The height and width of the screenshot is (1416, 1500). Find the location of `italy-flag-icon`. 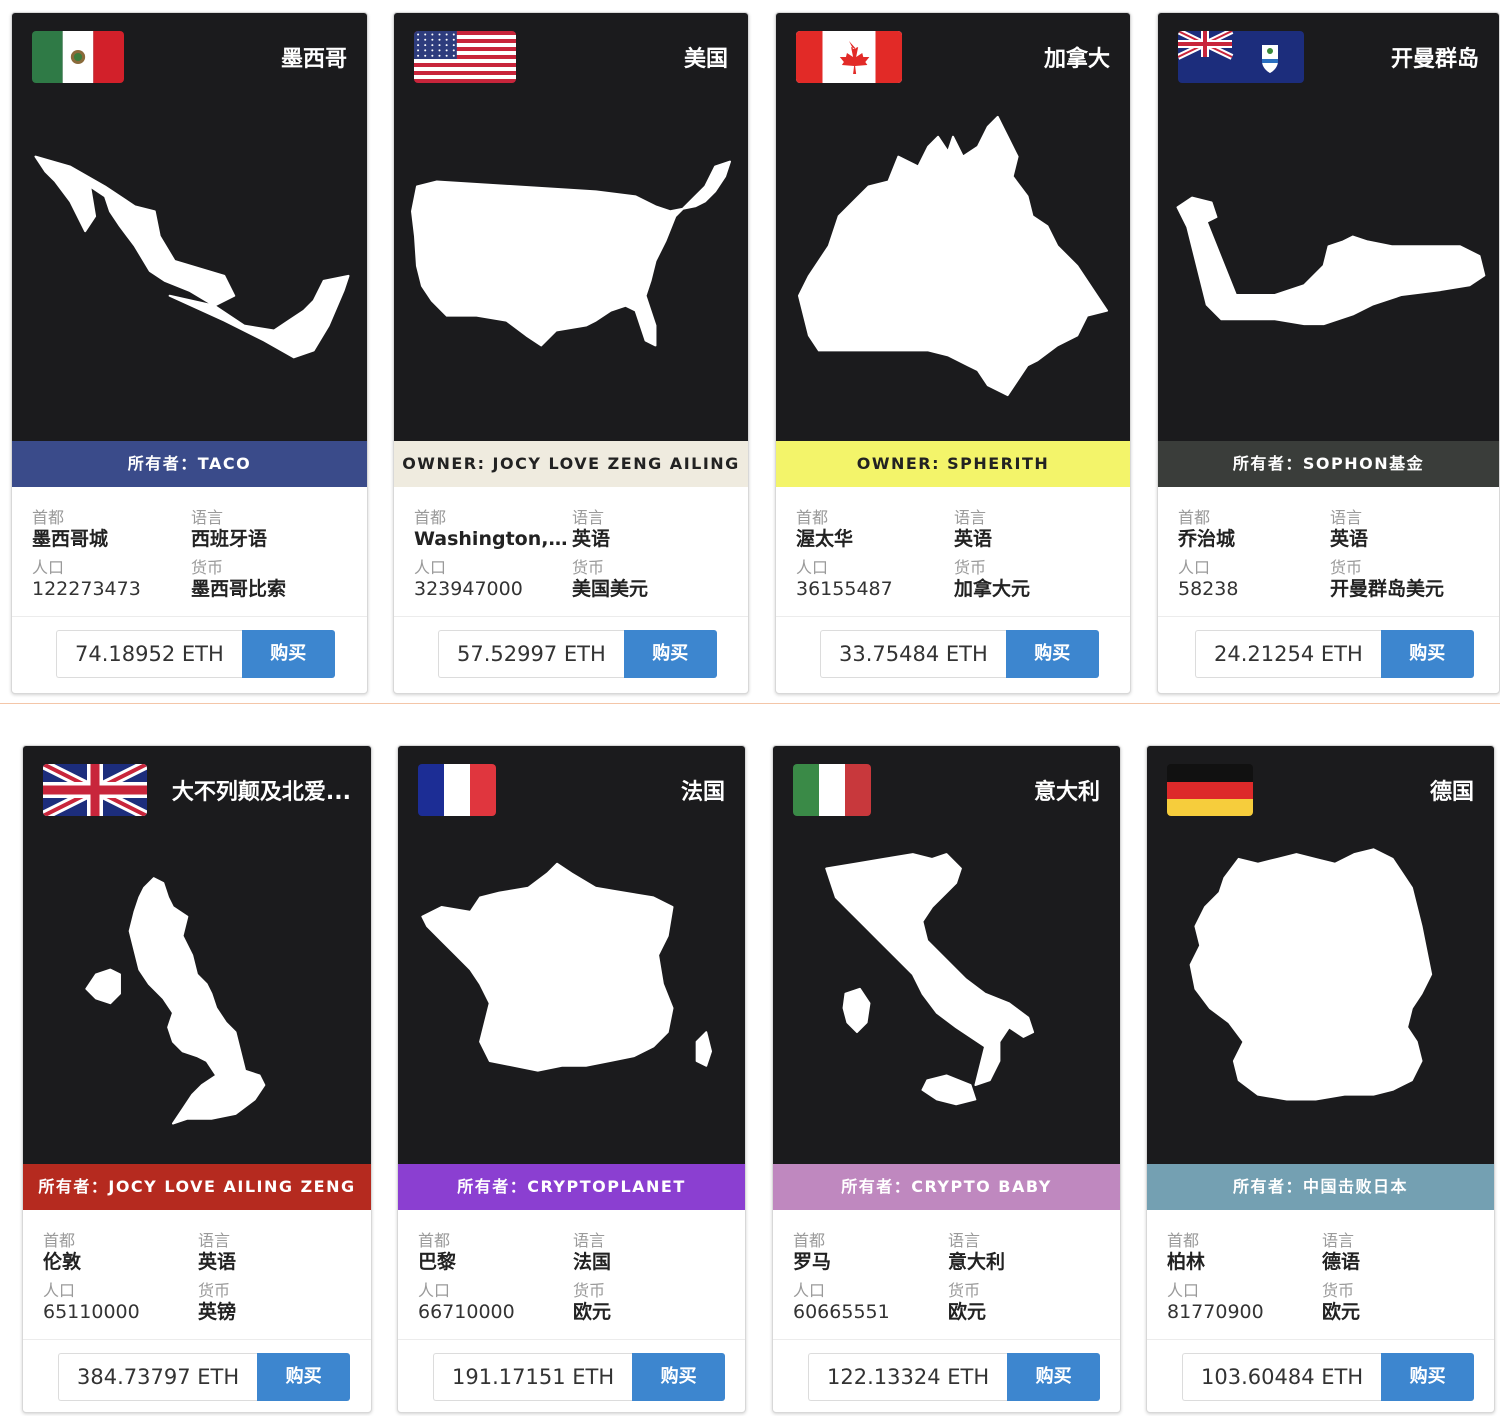

italy-flag-icon is located at coordinates (832, 790).